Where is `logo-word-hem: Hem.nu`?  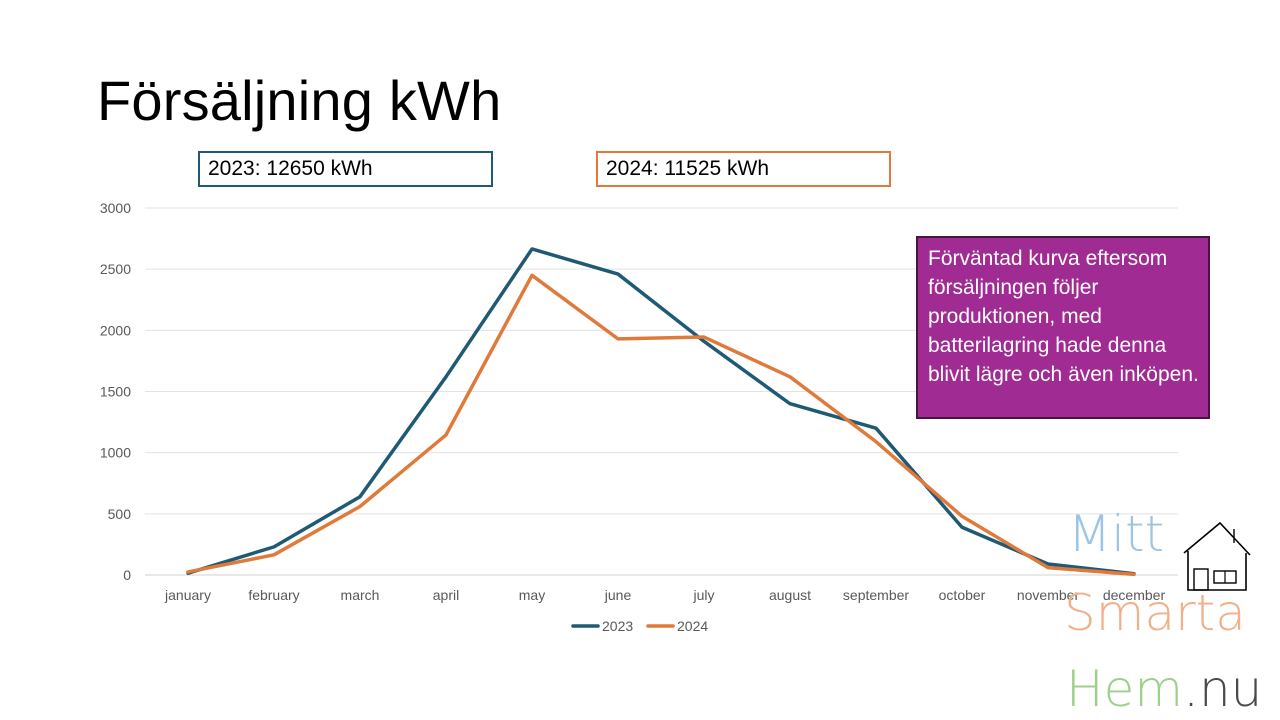 logo-word-hem: Hem.nu is located at coordinates (1164, 689).